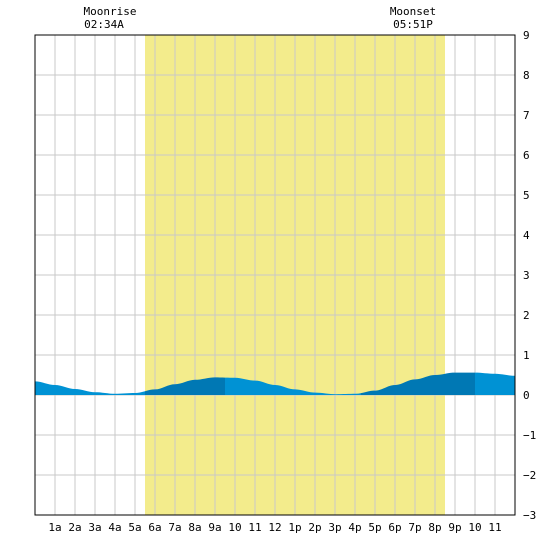 The width and height of the screenshot is (550, 550). What do you see at coordinates (526, 195) in the screenshot?
I see `y-tick-label: 5` at bounding box center [526, 195].